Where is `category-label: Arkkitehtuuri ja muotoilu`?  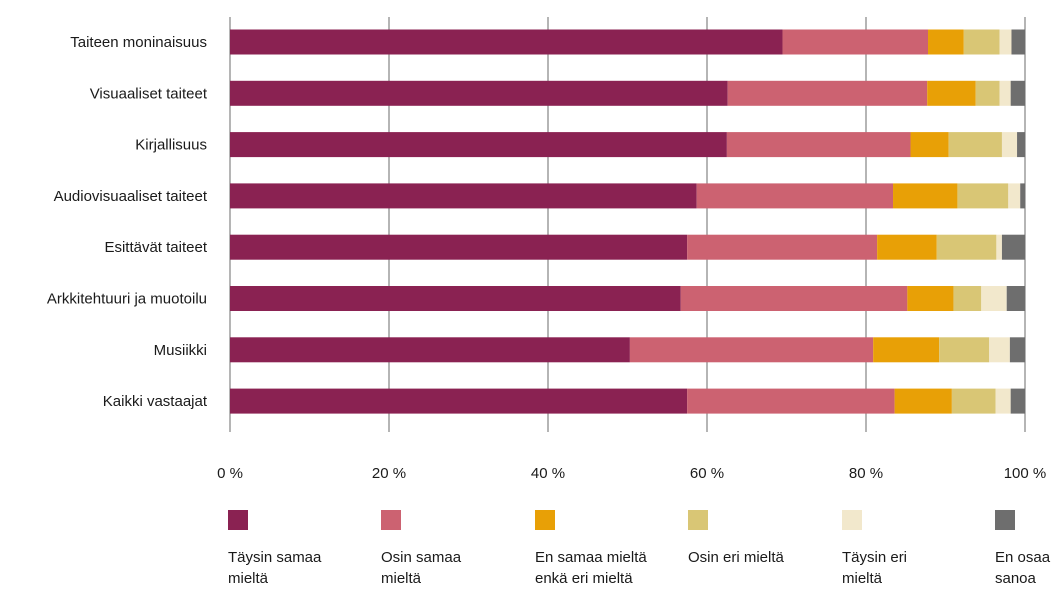
category-label: Arkkitehtuuri ja muotoilu is located at coordinates (127, 299).